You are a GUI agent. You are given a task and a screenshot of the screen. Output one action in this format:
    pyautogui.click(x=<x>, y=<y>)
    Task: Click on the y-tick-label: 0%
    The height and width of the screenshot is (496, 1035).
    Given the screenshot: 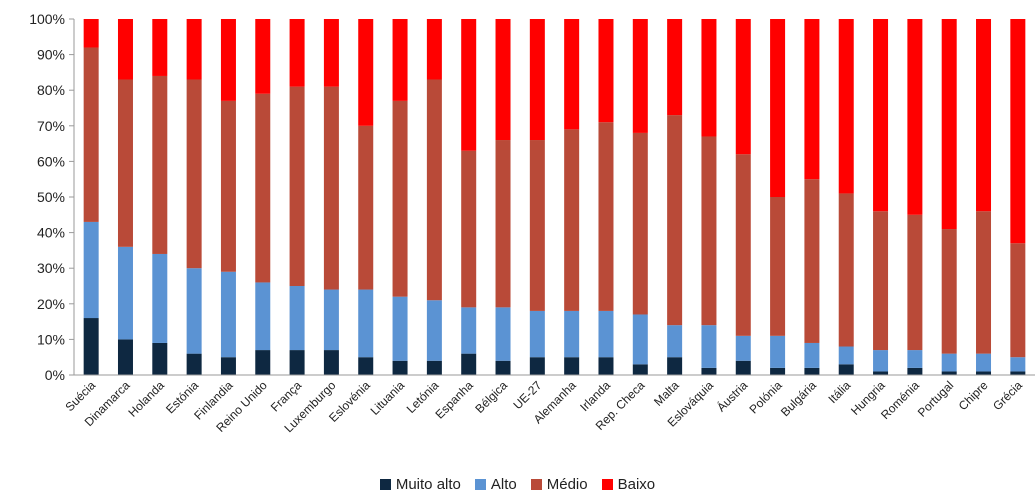 What is the action you would take?
    pyautogui.click(x=55, y=375)
    